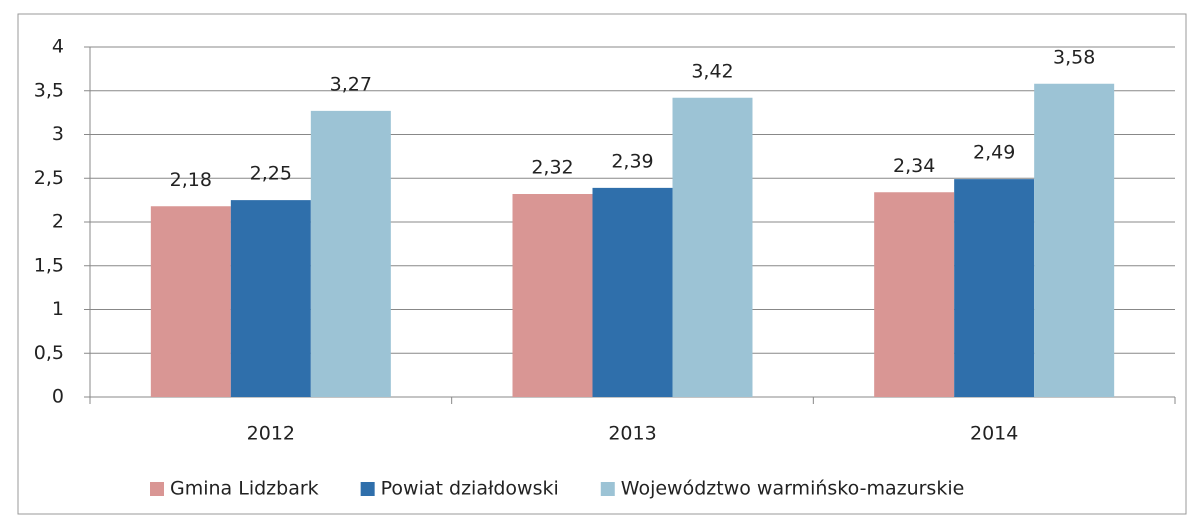 The height and width of the screenshot is (519, 1189). What do you see at coordinates (793, 489) in the screenshot?
I see `legend-label: Województwo warmińsko-mazurskie` at bounding box center [793, 489].